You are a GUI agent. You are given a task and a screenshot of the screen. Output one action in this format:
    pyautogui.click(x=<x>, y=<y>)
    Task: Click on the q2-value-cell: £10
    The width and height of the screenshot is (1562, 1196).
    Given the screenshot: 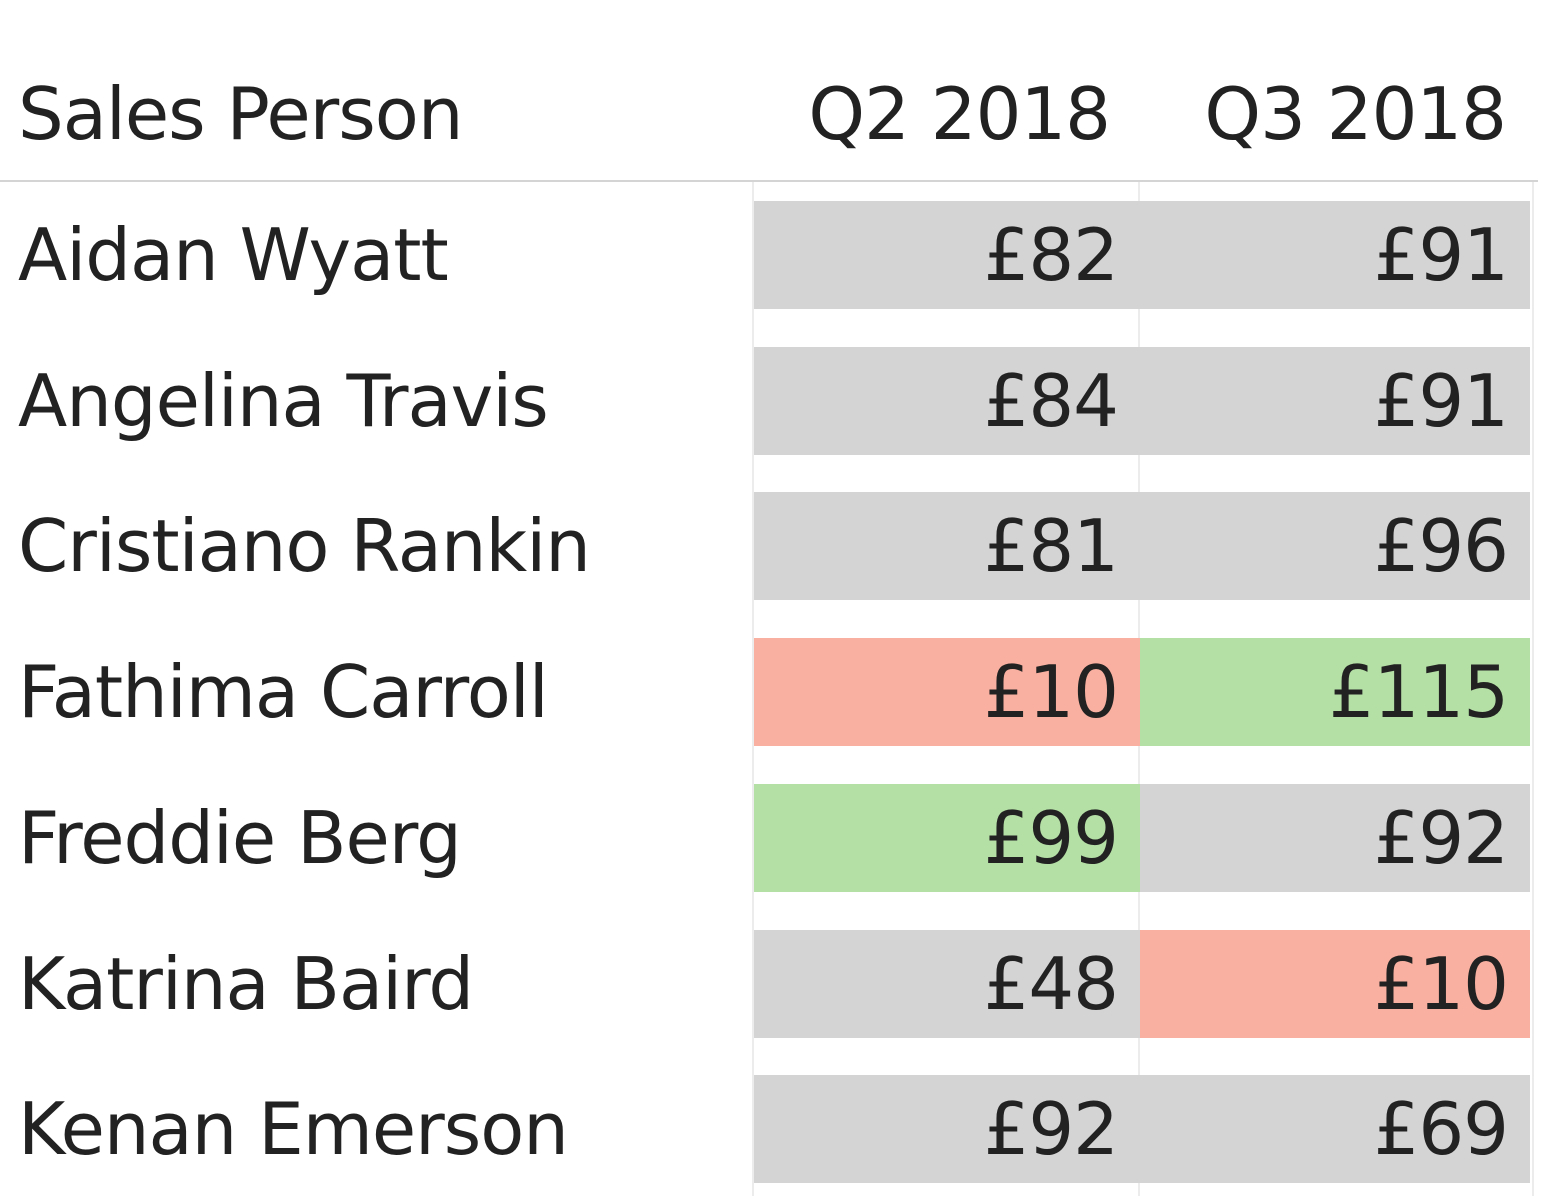 What is the action you would take?
    pyautogui.click(x=947, y=692)
    